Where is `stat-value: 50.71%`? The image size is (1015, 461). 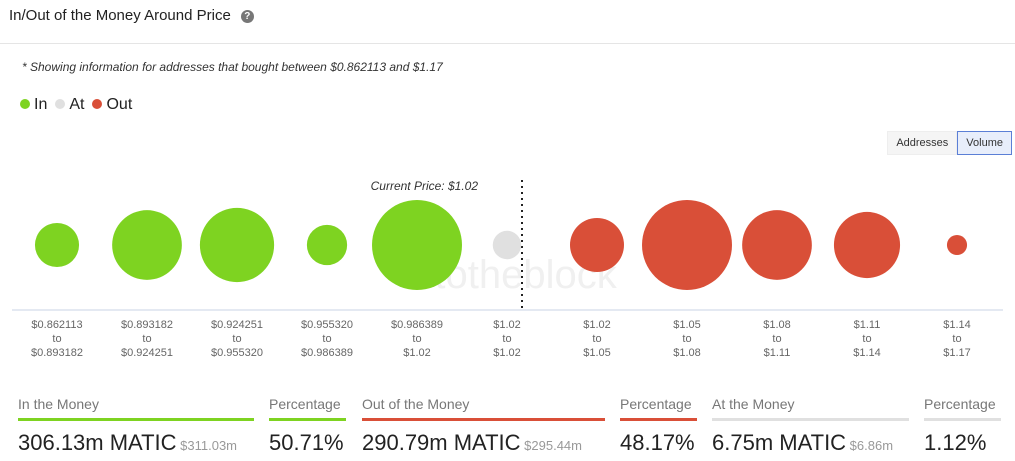 stat-value: 50.71% is located at coordinates (306, 442).